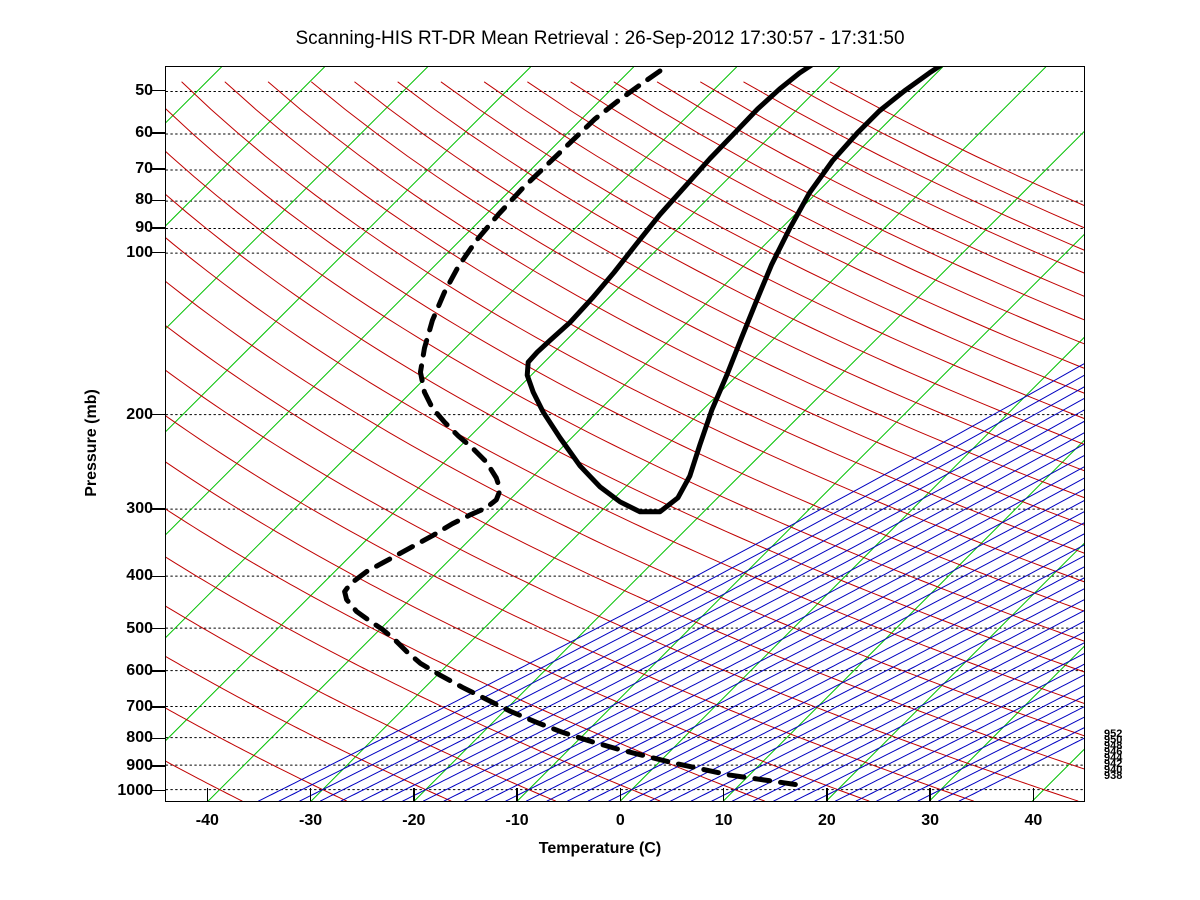 This screenshot has height=900, width=1200. I want to click on y-tick-label: 500, so click(139, 628).